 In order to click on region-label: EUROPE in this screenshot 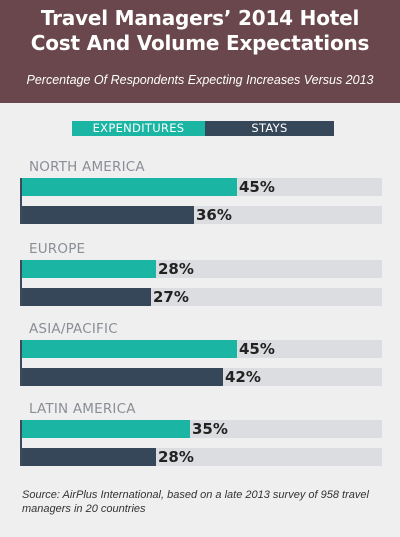, I will do `click(57, 249)`.